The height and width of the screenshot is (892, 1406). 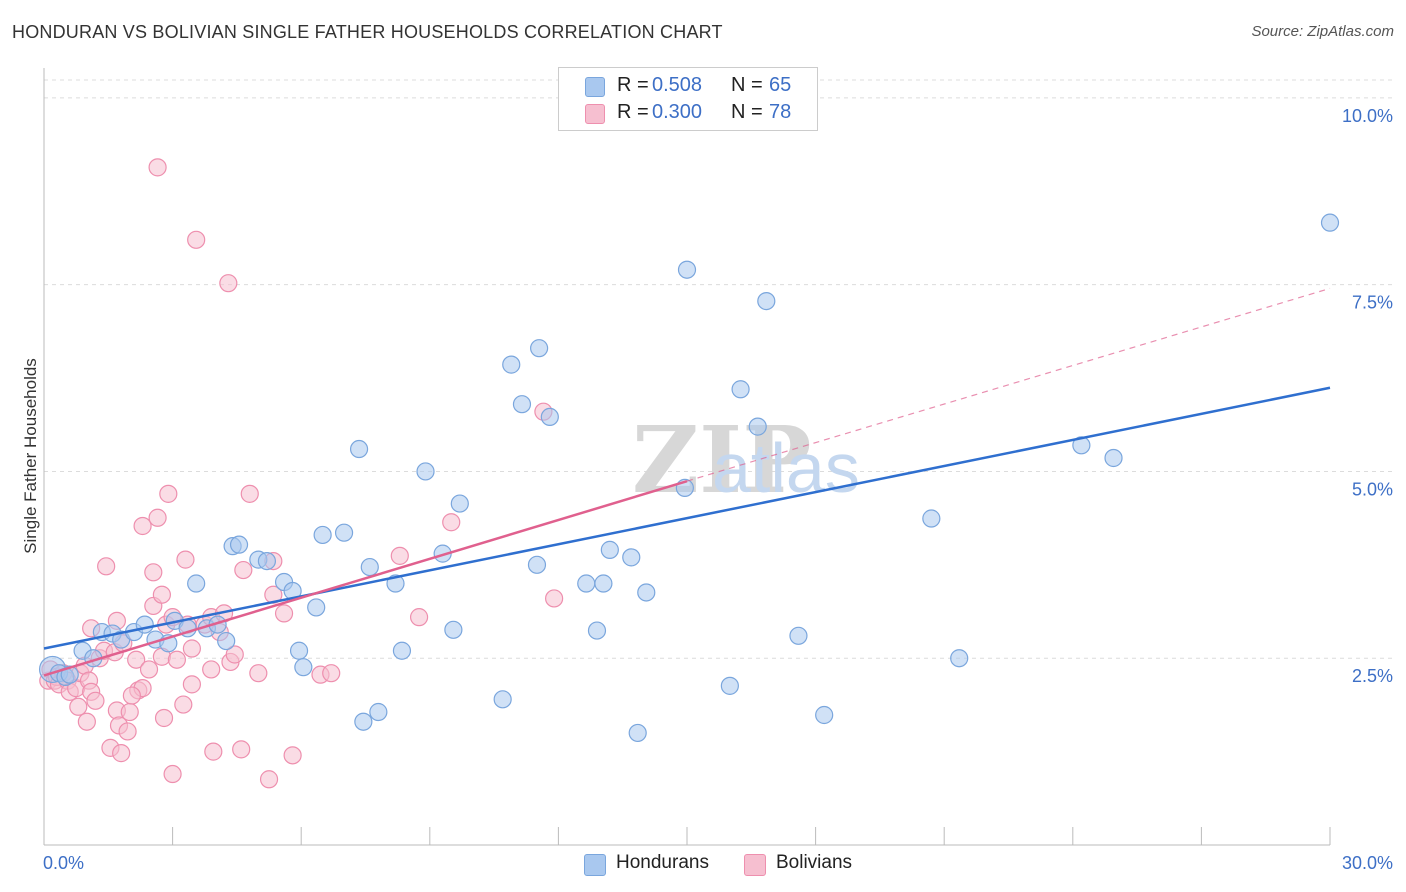 I want to click on bottom-legend-swatch-hondurans, so click(x=595, y=865).